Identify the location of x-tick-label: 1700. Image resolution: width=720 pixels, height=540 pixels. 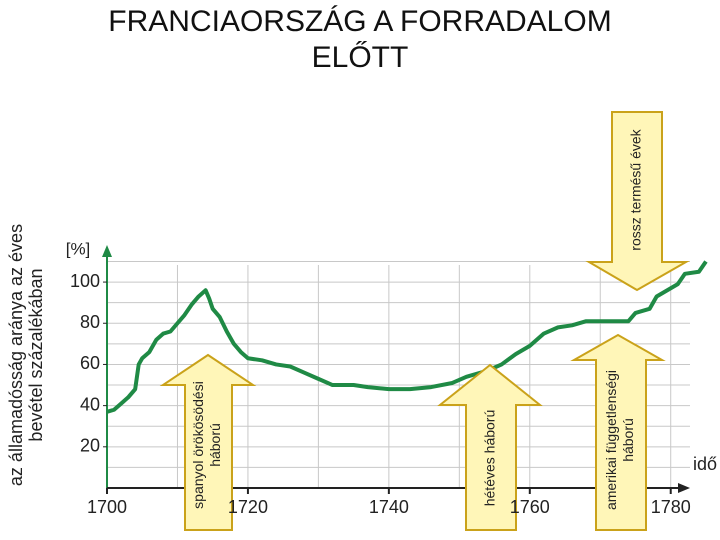
(107, 507).